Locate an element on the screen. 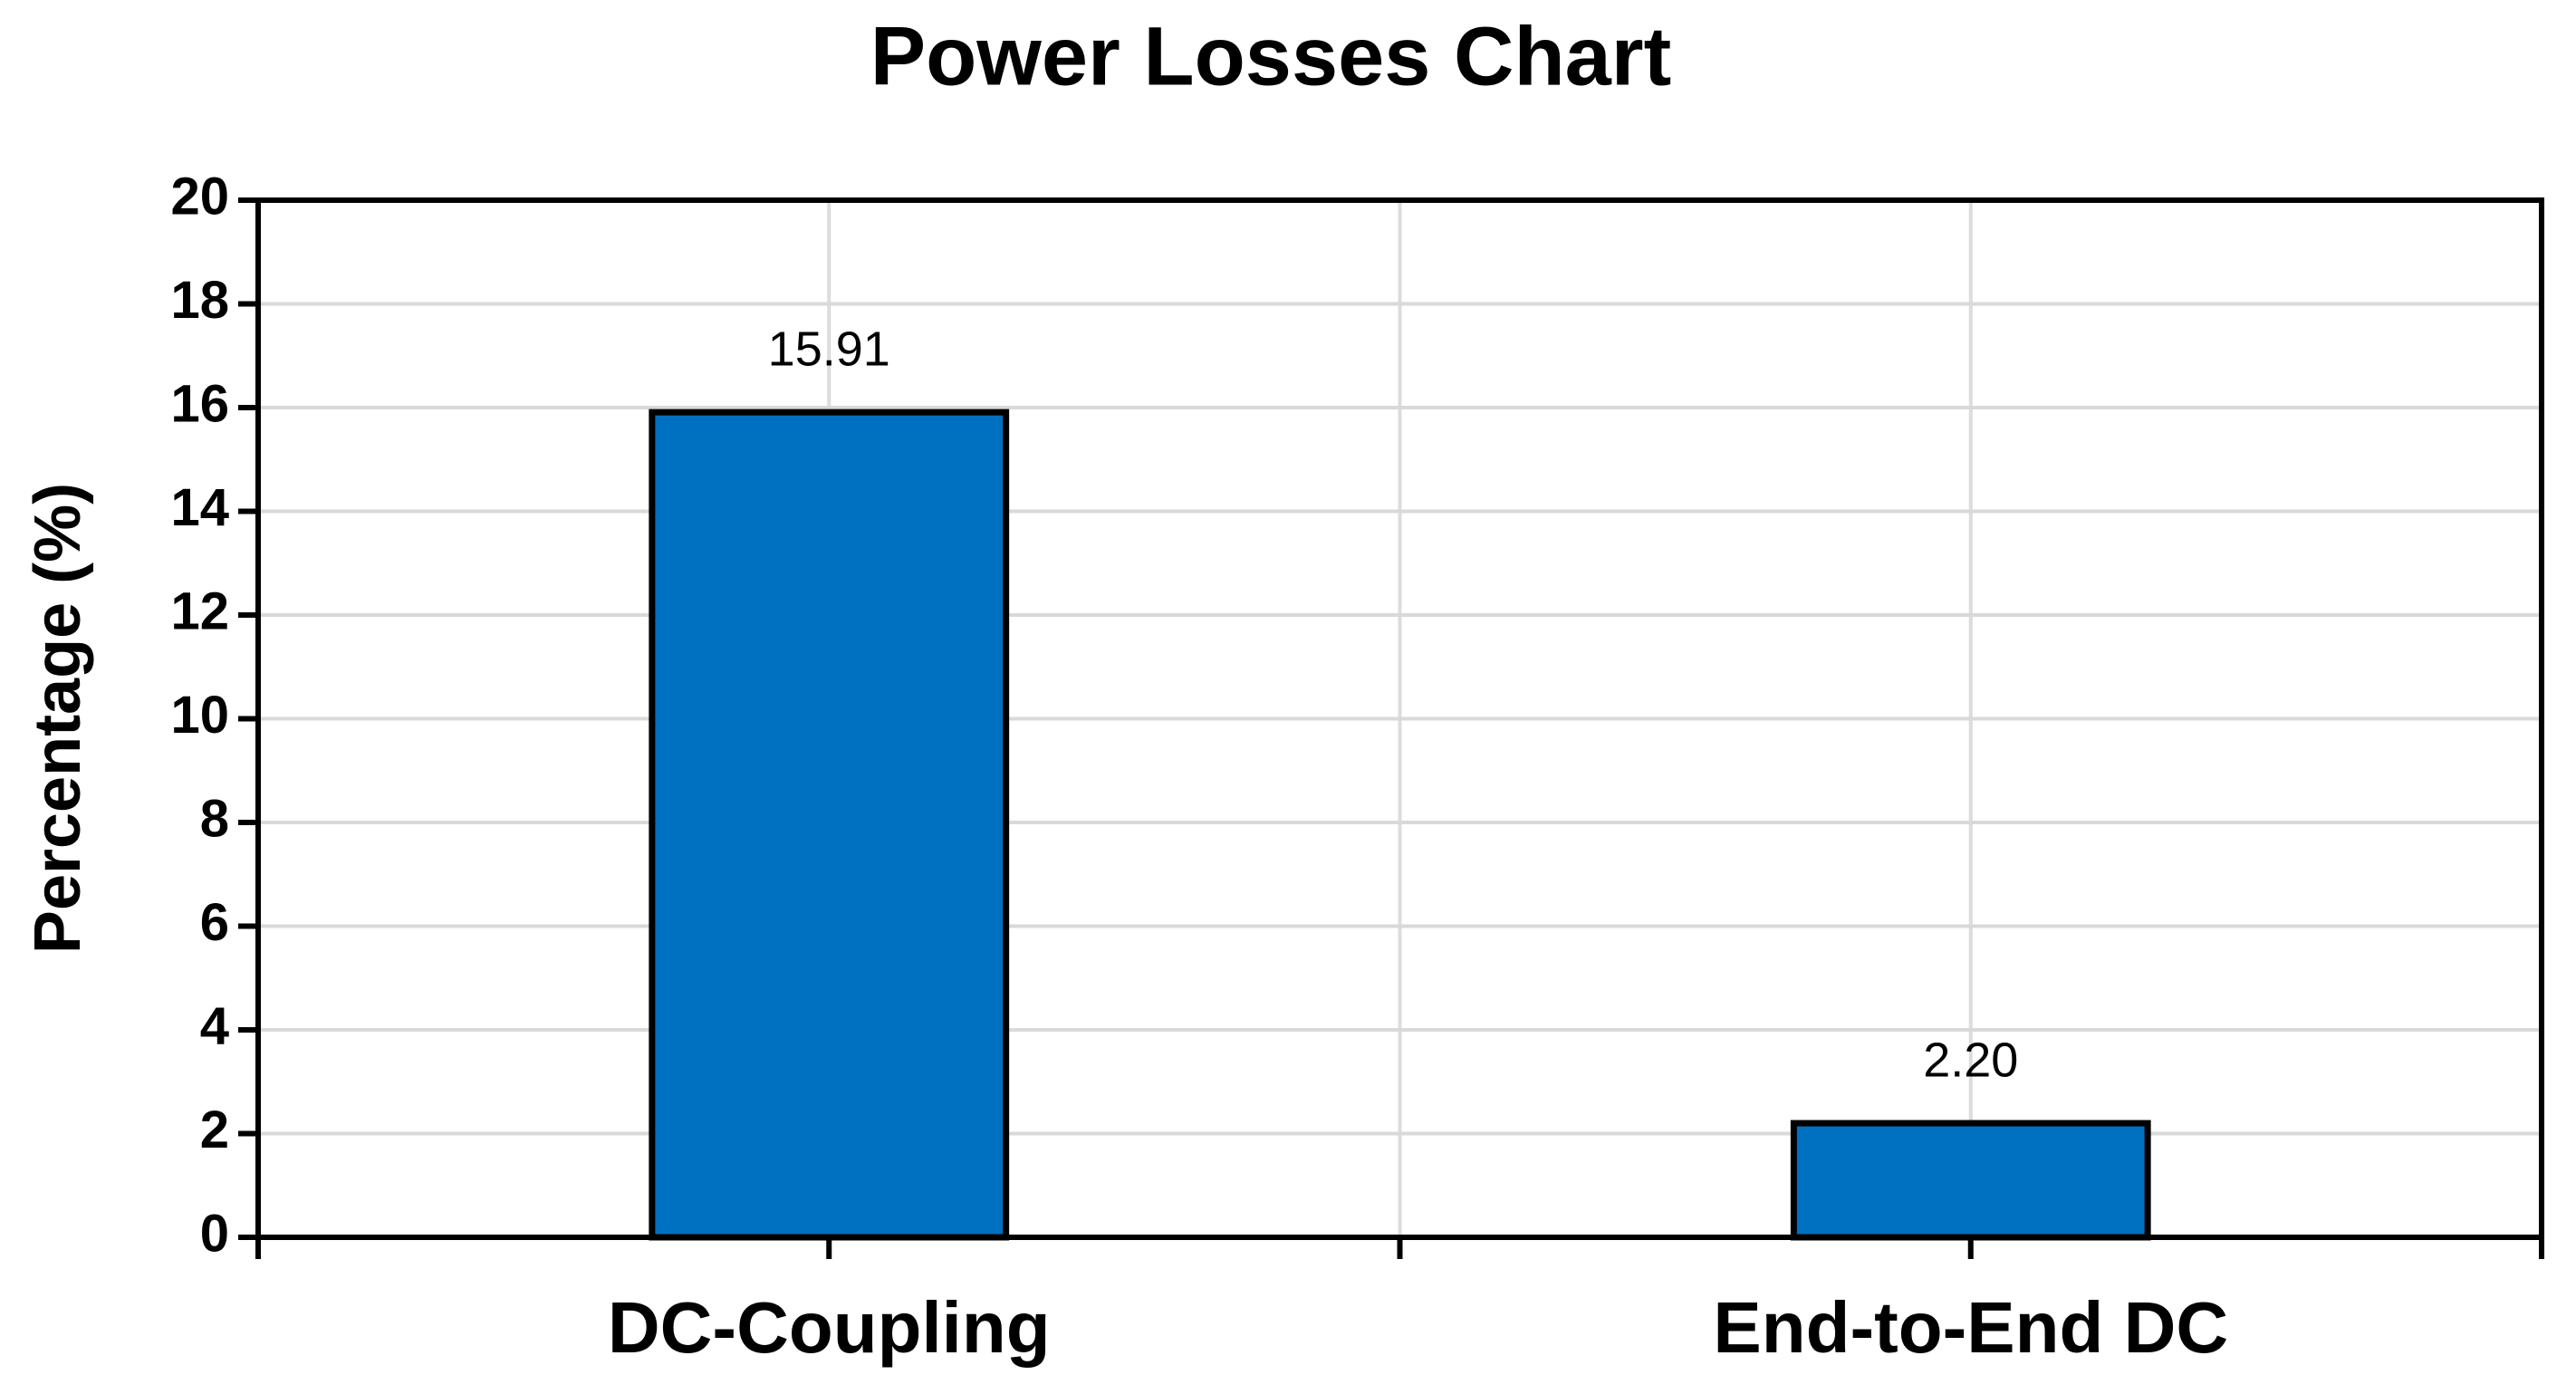 Image resolution: width=2576 pixels, height=1394 pixels. y-tick-label: 14 is located at coordinates (199, 507).